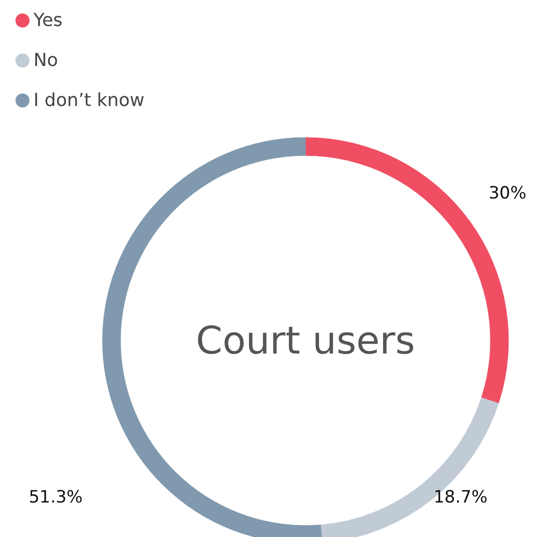 The width and height of the screenshot is (547, 537). What do you see at coordinates (89, 100) in the screenshot?
I see `legend-label: I don’t know` at bounding box center [89, 100].